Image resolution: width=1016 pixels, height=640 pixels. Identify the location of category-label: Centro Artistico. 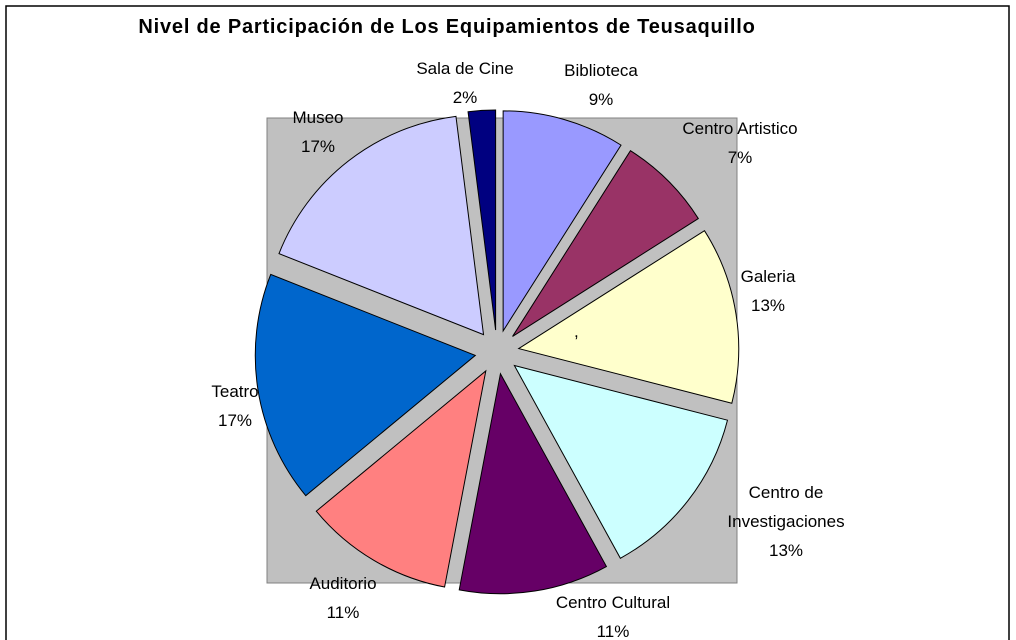
(740, 128).